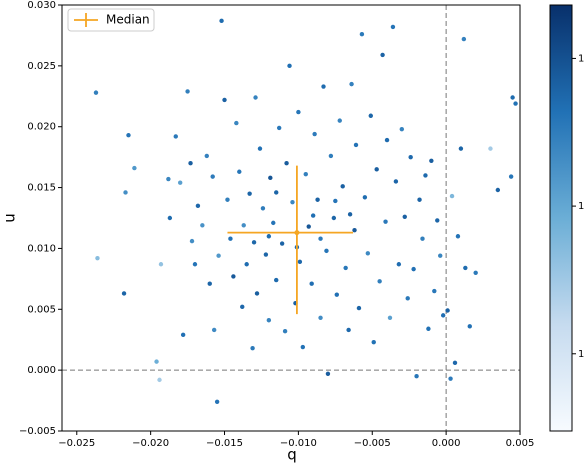  Describe the element at coordinates (297, 233) in the screenshot. I see `median-point` at that location.